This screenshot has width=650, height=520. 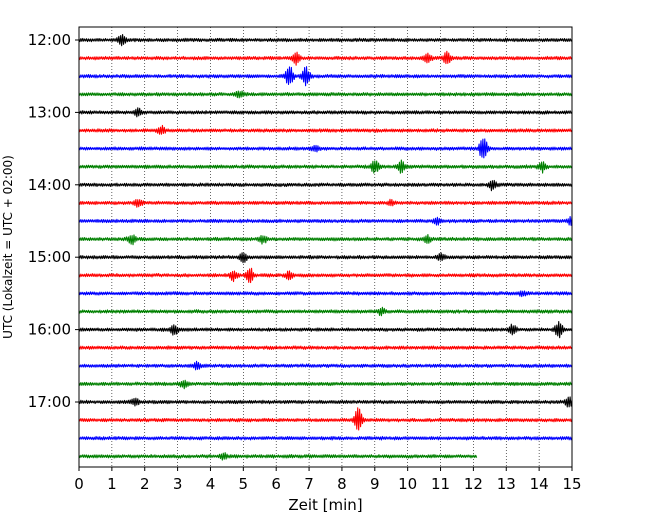 What do you see at coordinates (49, 330) in the screenshot?
I see `y-tick-label: 16:00` at bounding box center [49, 330].